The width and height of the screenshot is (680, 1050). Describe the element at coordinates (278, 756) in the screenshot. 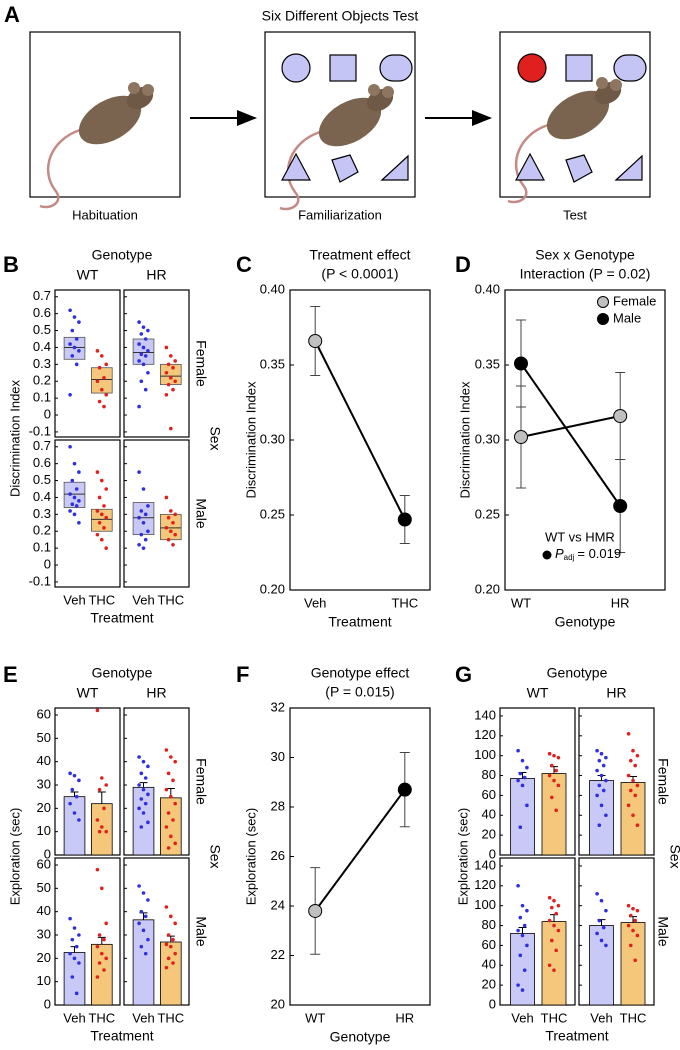

I see `y-tick-label: 30` at that location.